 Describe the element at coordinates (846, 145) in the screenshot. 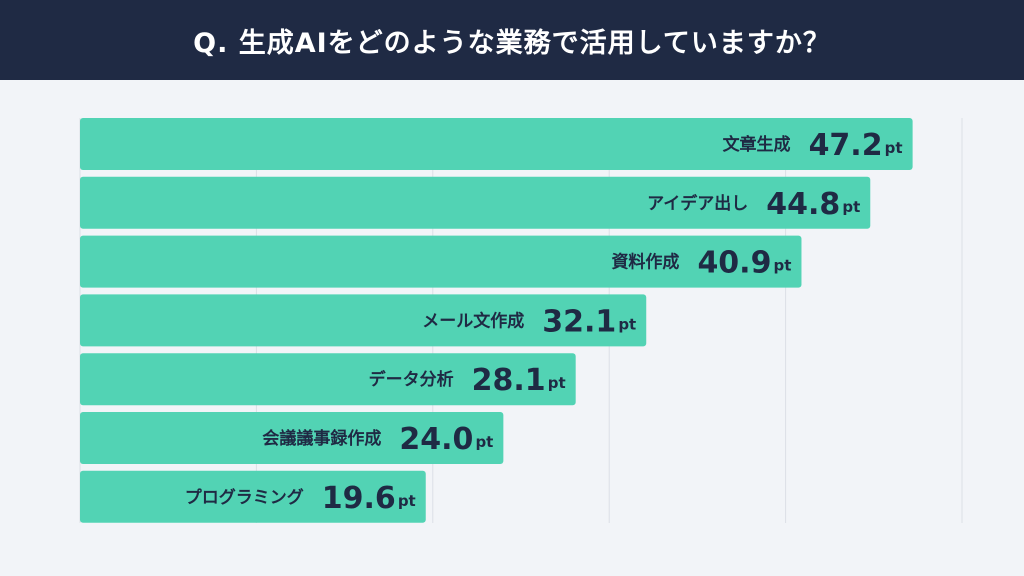

I see `data-label: 47.2` at that location.